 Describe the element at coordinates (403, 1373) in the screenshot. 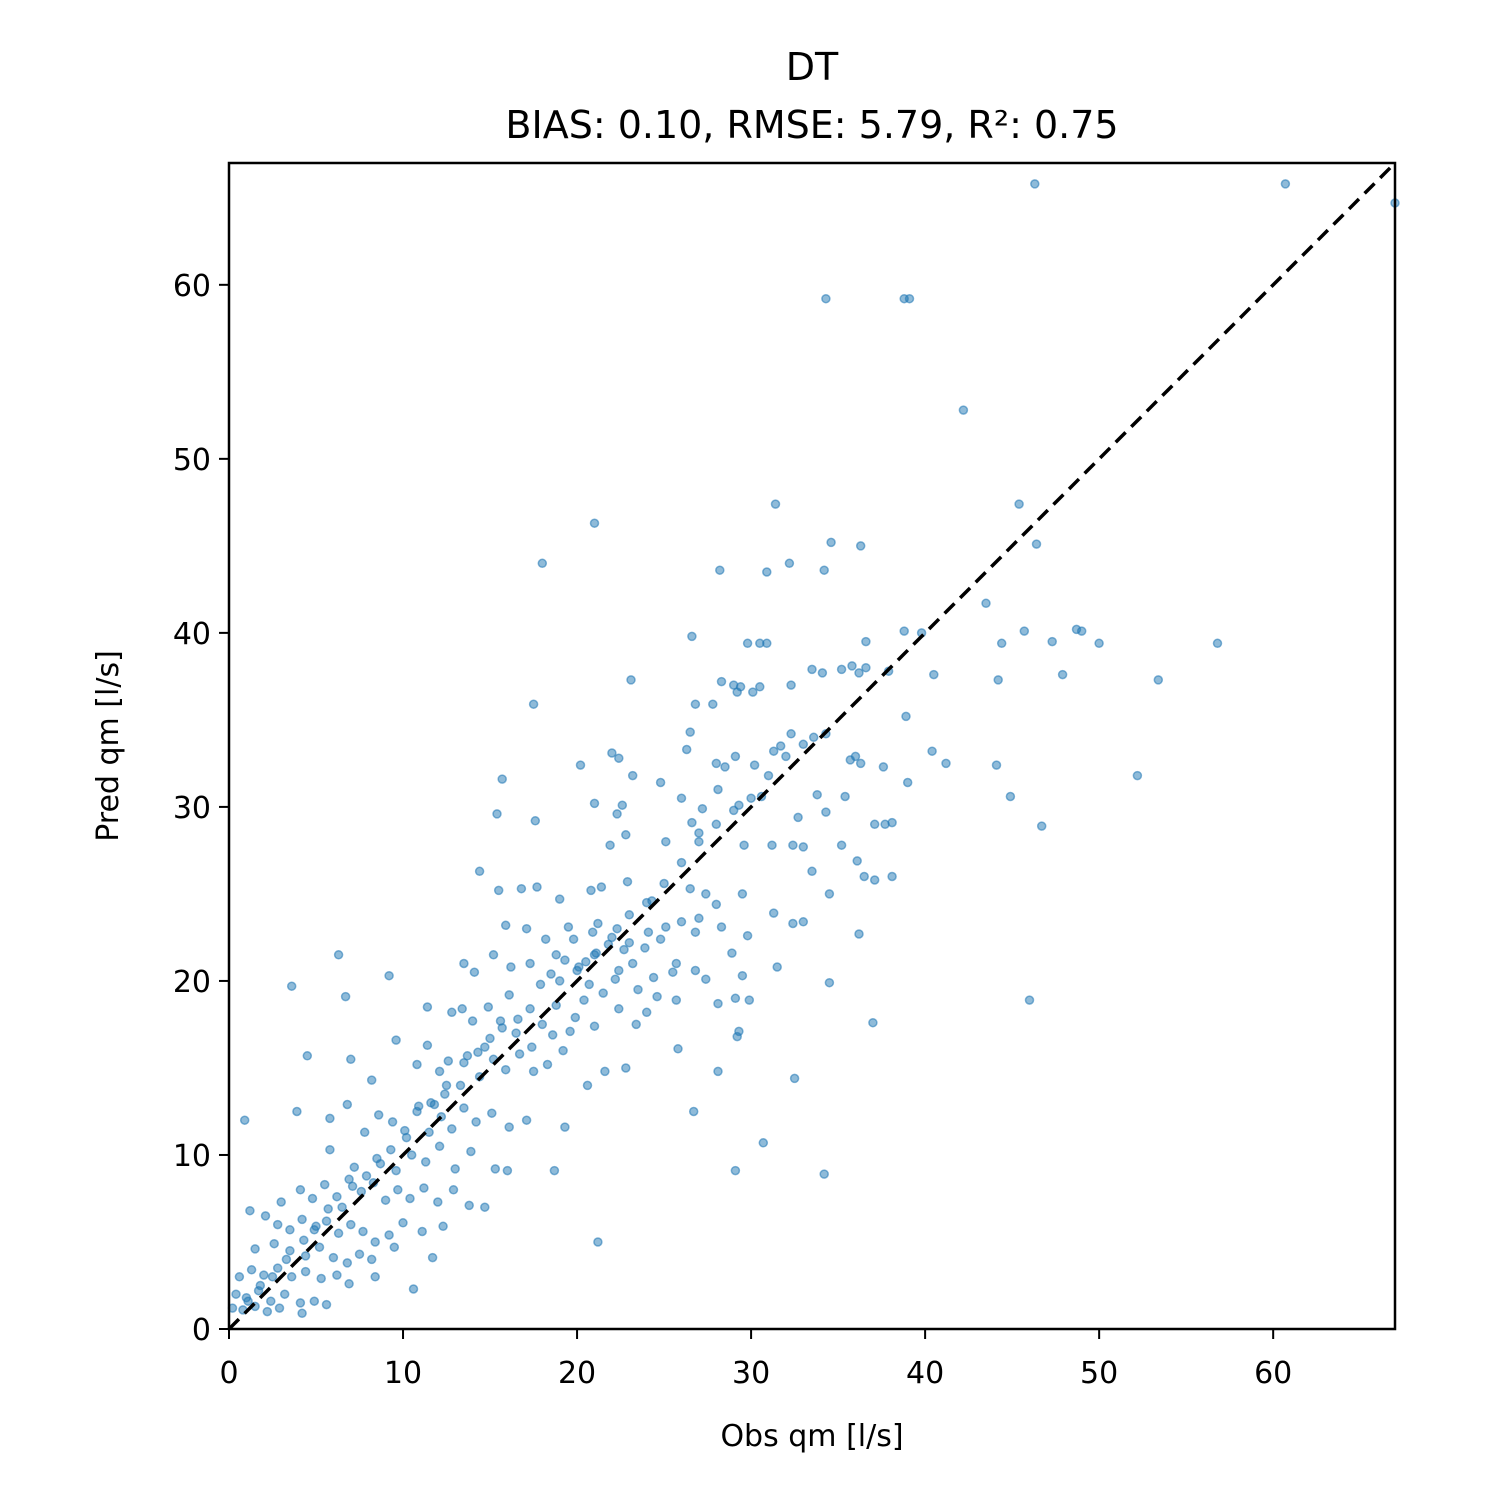

I see `x-tick-label: 10` at that location.